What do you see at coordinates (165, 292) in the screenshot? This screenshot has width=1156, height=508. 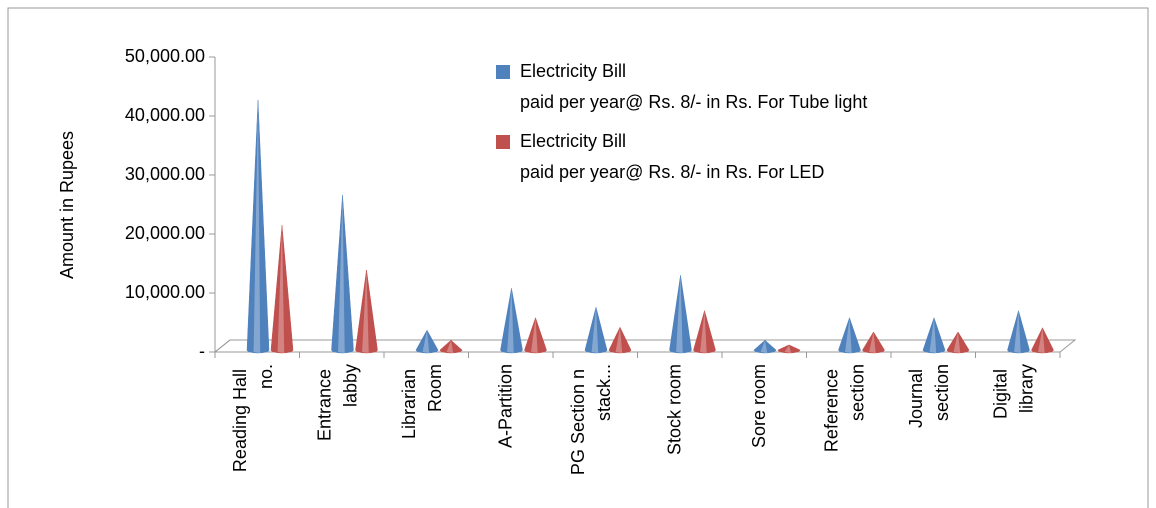 I see `y-tick-label: 10,000.00` at bounding box center [165, 292].